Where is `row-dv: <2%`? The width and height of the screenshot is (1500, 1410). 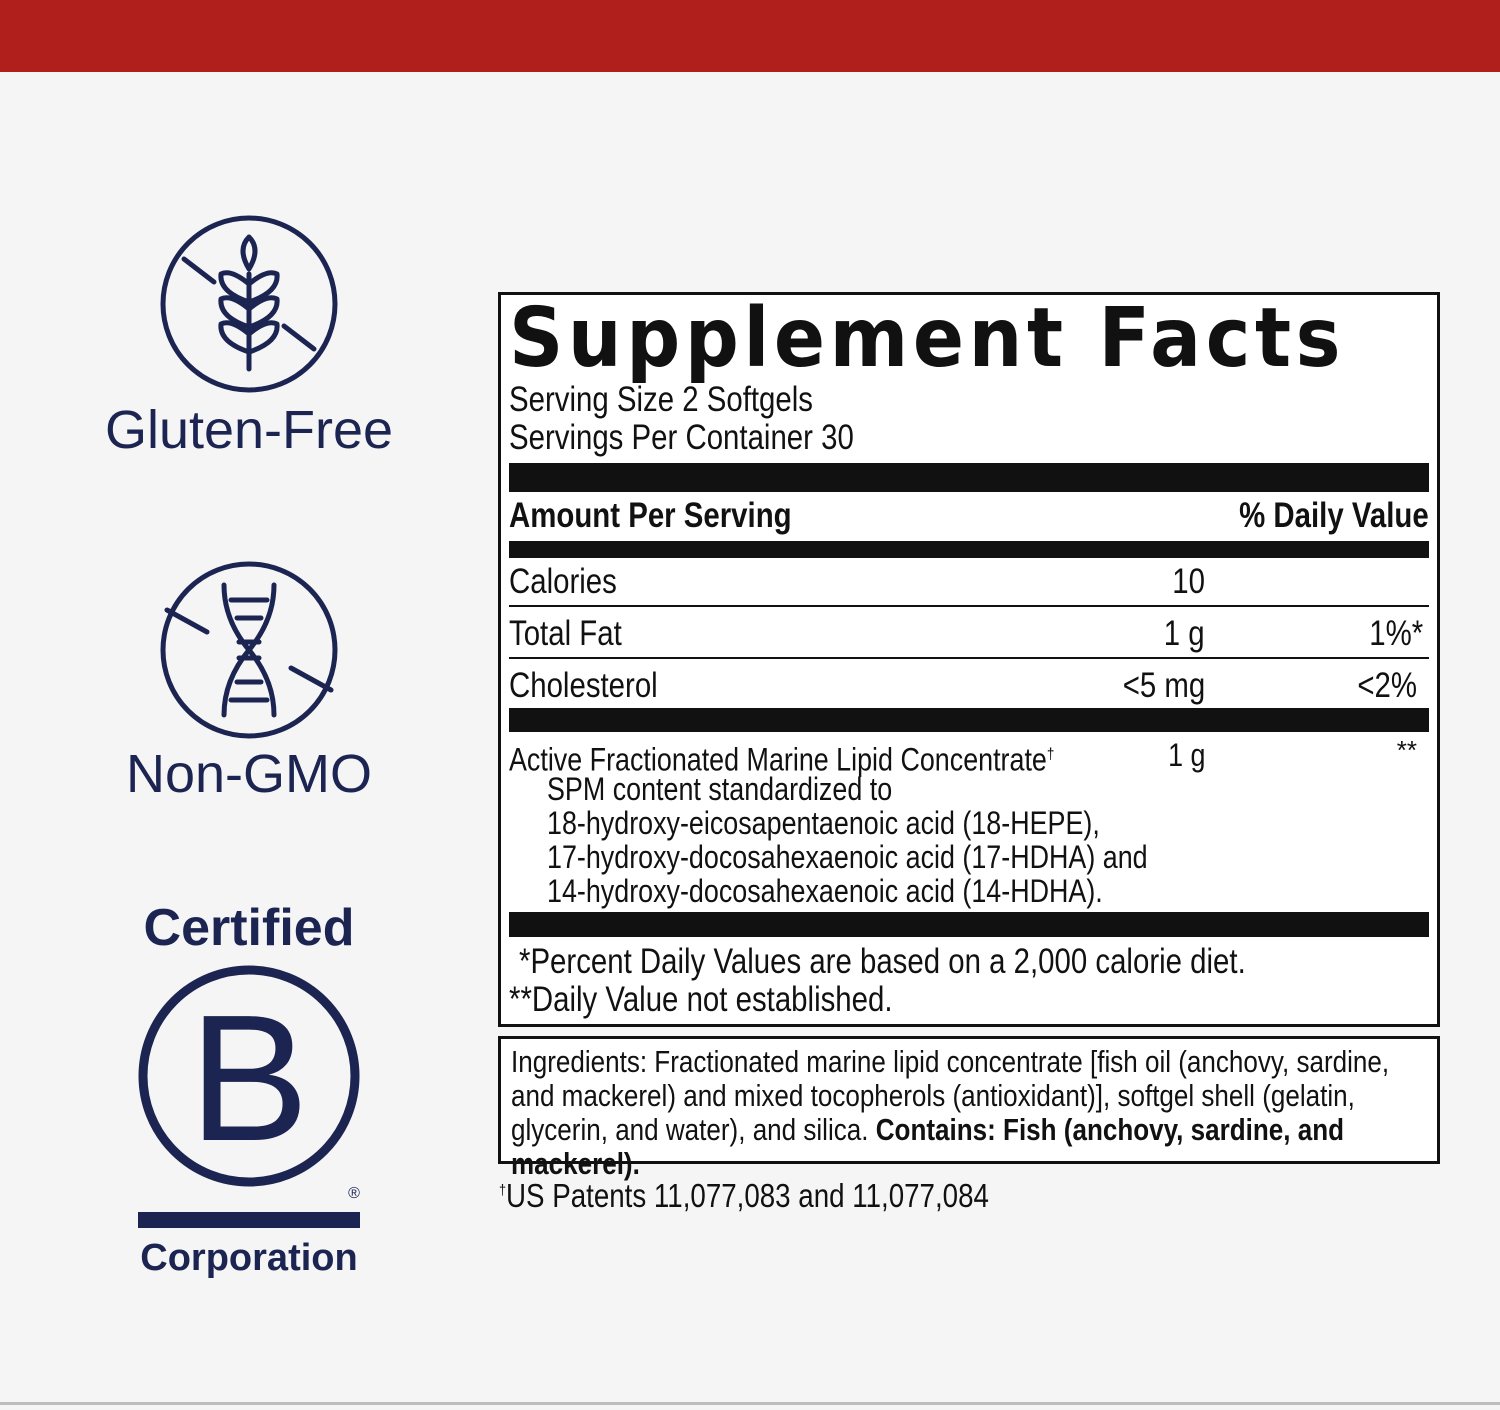
row-dv: <2% is located at coordinates (1387, 685).